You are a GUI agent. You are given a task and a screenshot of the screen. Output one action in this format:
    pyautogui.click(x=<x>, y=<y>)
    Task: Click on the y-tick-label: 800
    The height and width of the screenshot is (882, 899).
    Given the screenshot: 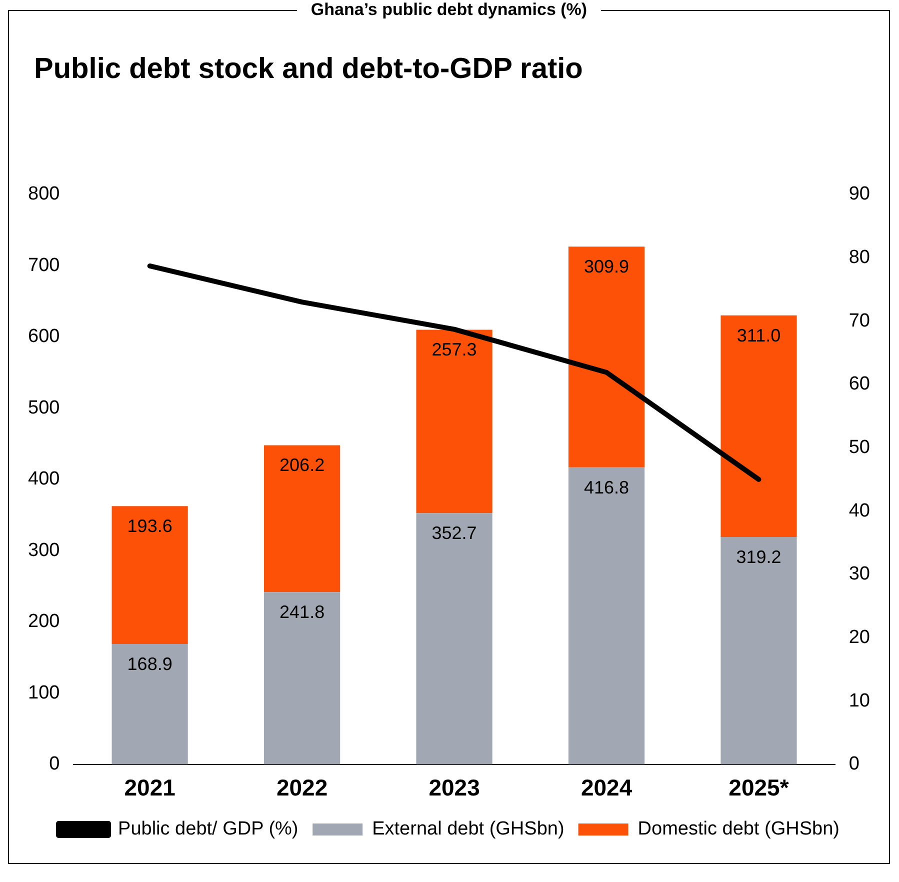 What is the action you would take?
    pyautogui.click(x=44, y=194)
    